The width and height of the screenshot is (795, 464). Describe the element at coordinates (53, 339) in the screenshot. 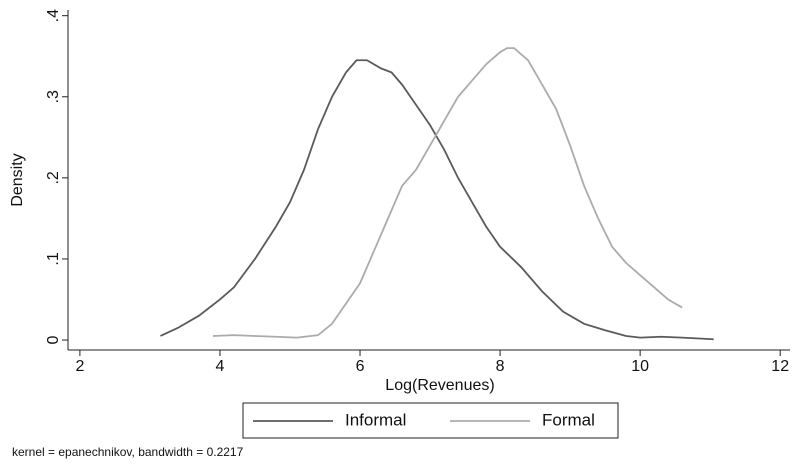

I see `y-tick-label: 0` at that location.